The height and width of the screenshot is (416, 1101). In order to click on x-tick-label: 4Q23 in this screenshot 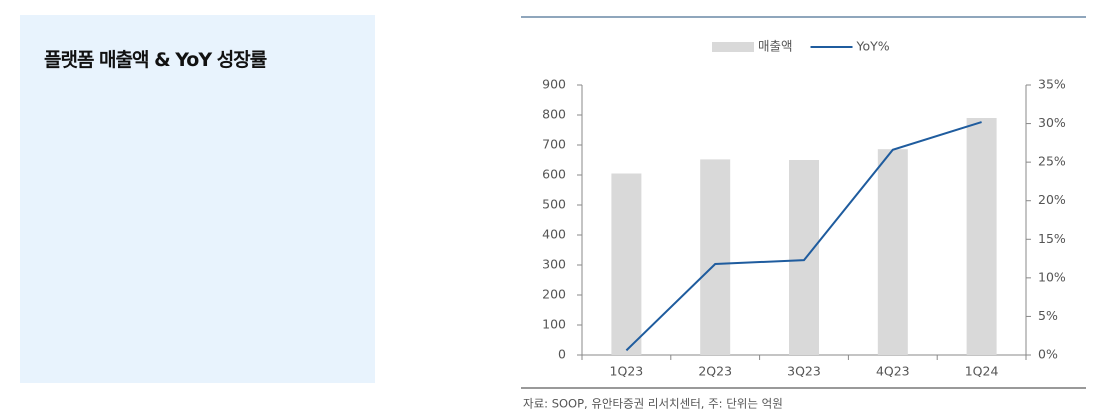, I will do `click(893, 371)`.